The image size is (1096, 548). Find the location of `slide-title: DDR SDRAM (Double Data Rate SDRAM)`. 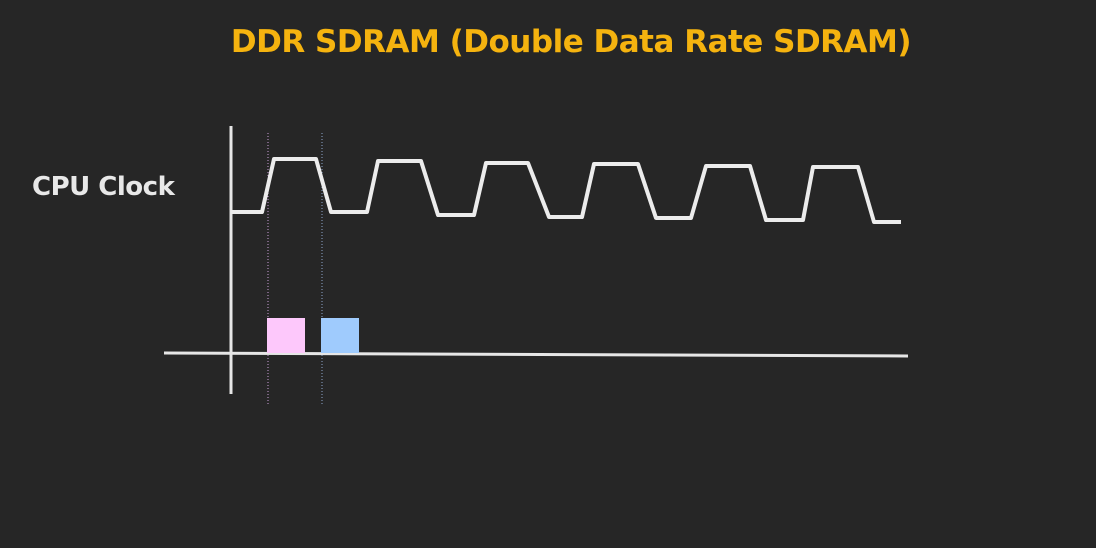

slide-title: DDR SDRAM (Double Data Rate SDRAM) is located at coordinates (571, 42).